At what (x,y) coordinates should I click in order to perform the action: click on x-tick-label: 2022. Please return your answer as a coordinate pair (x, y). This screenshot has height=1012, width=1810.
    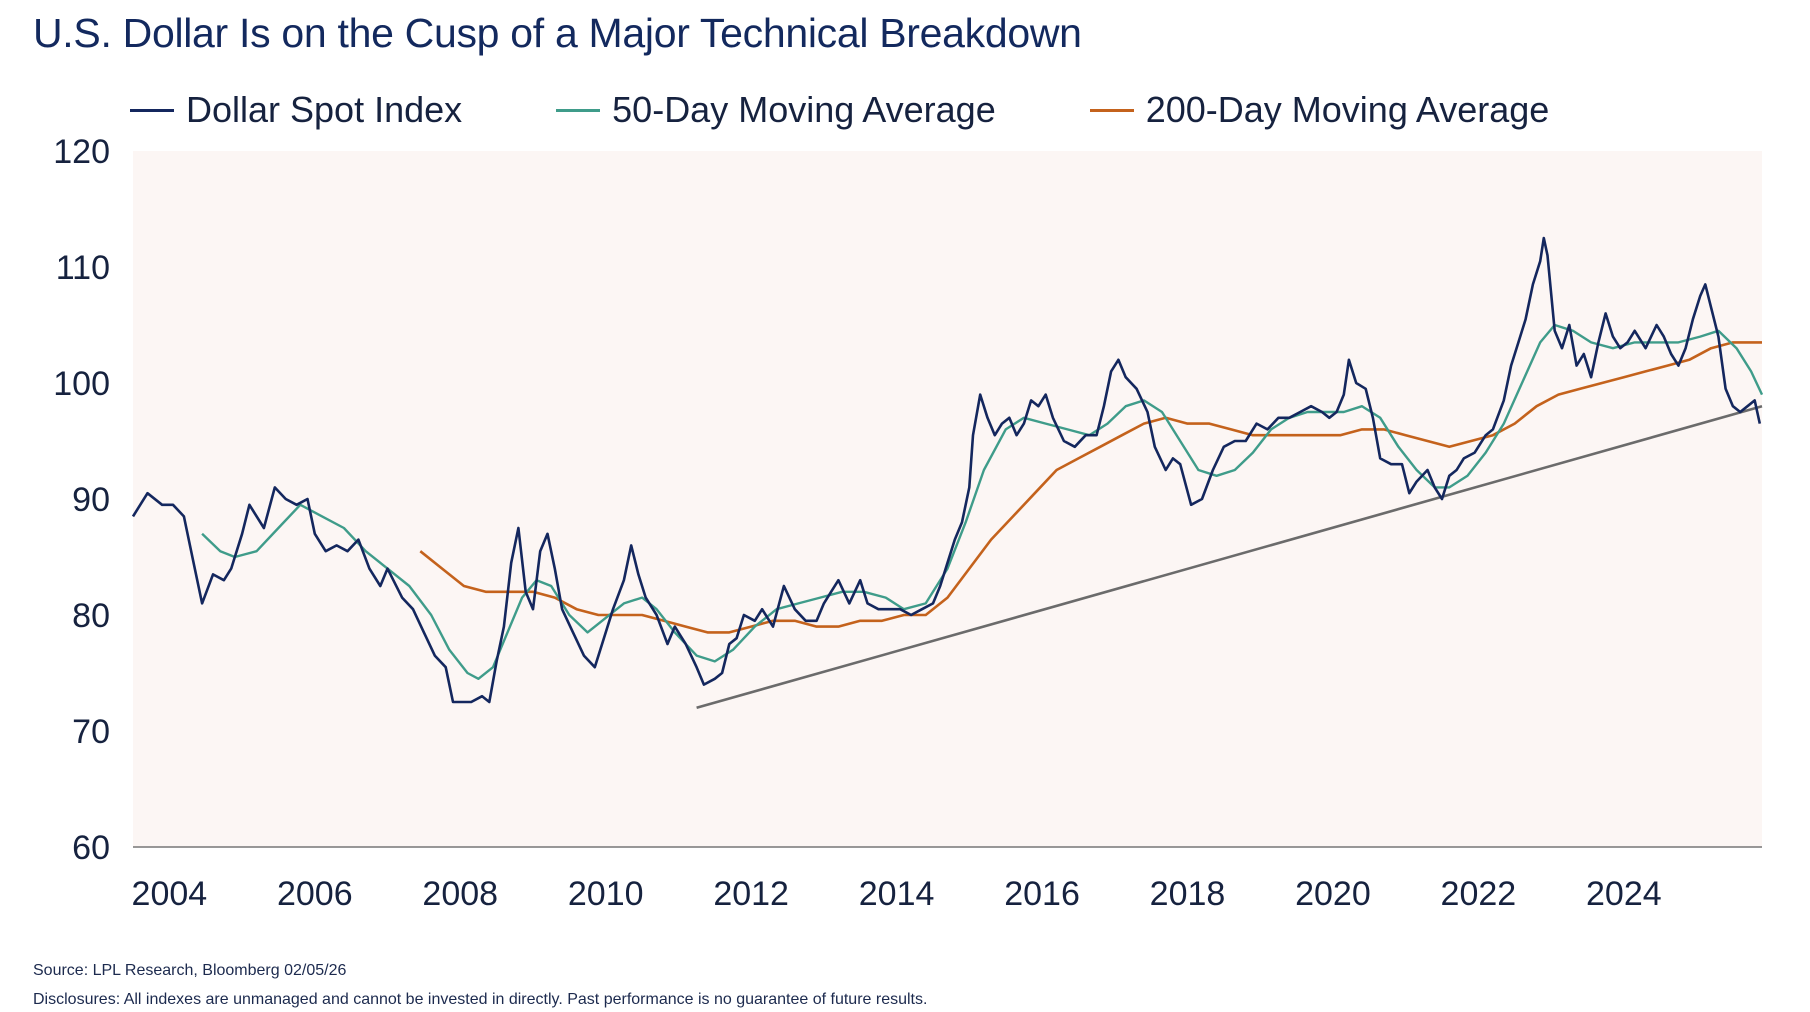
    Looking at the image, I should click on (1479, 894).